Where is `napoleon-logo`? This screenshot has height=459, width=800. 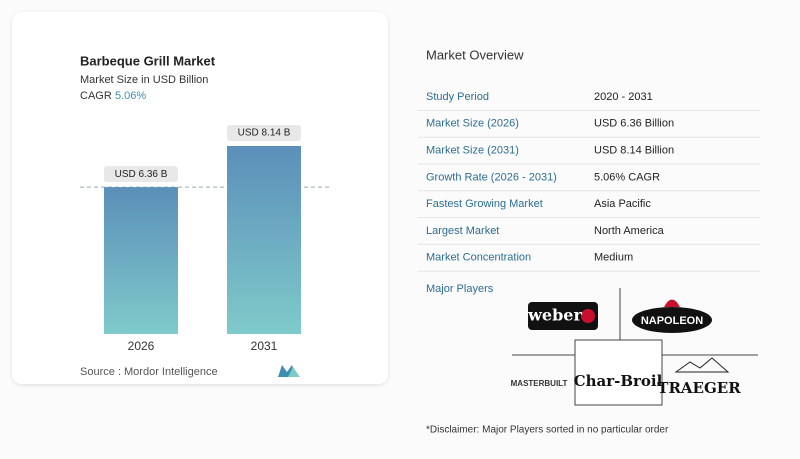 napoleon-logo is located at coordinates (672, 320).